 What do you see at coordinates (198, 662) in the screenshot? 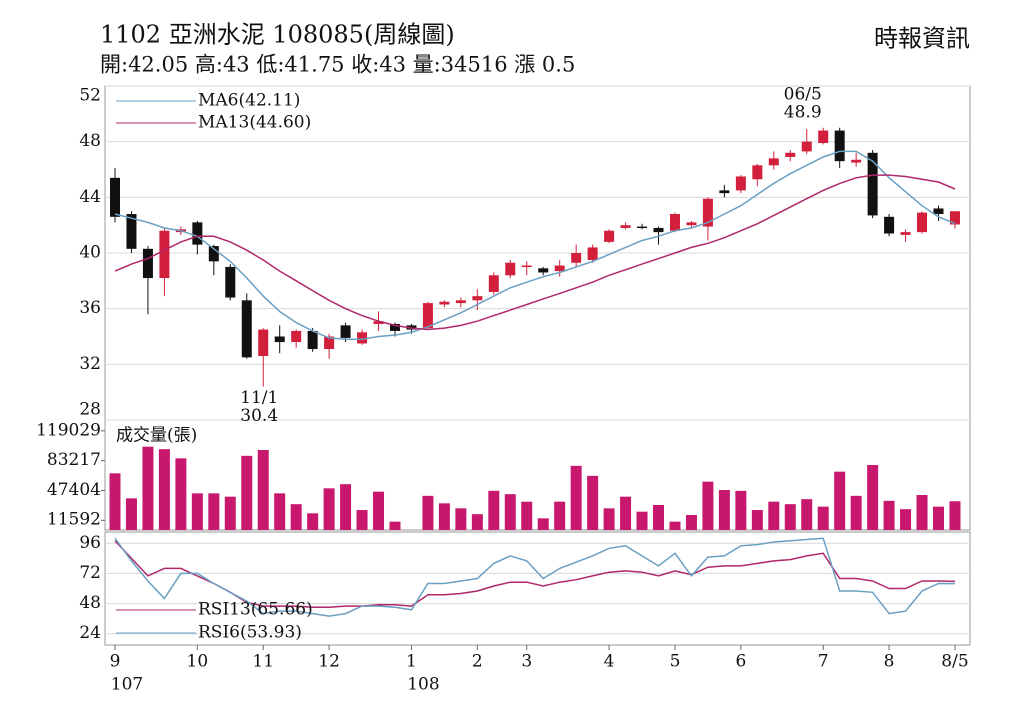
I see `x-tick-label: 10` at bounding box center [198, 662].